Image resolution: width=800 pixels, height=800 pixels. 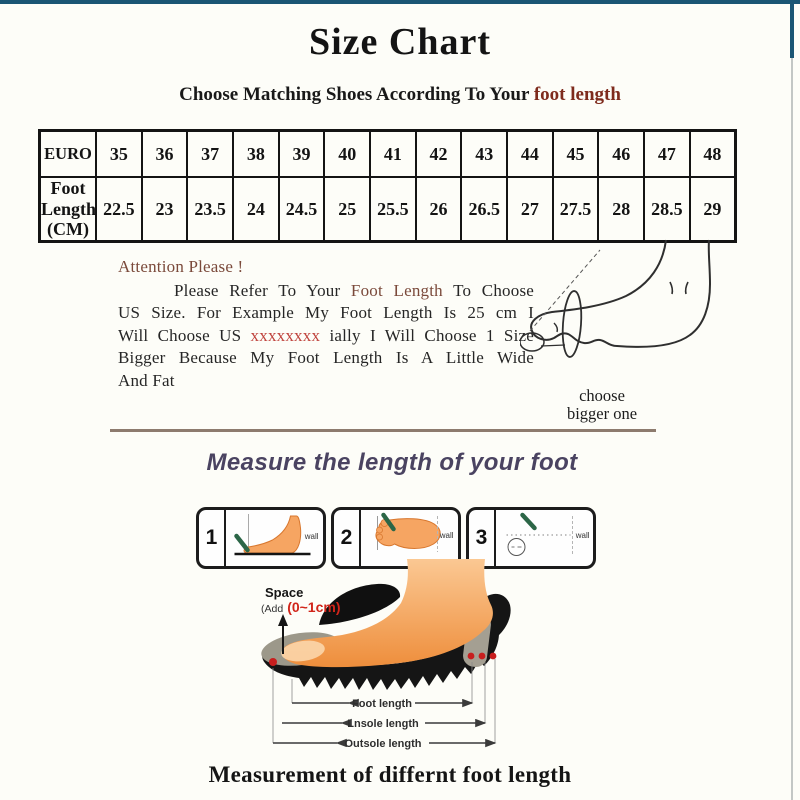 I want to click on attention-highlight: Foot Length, so click(x=396, y=290).